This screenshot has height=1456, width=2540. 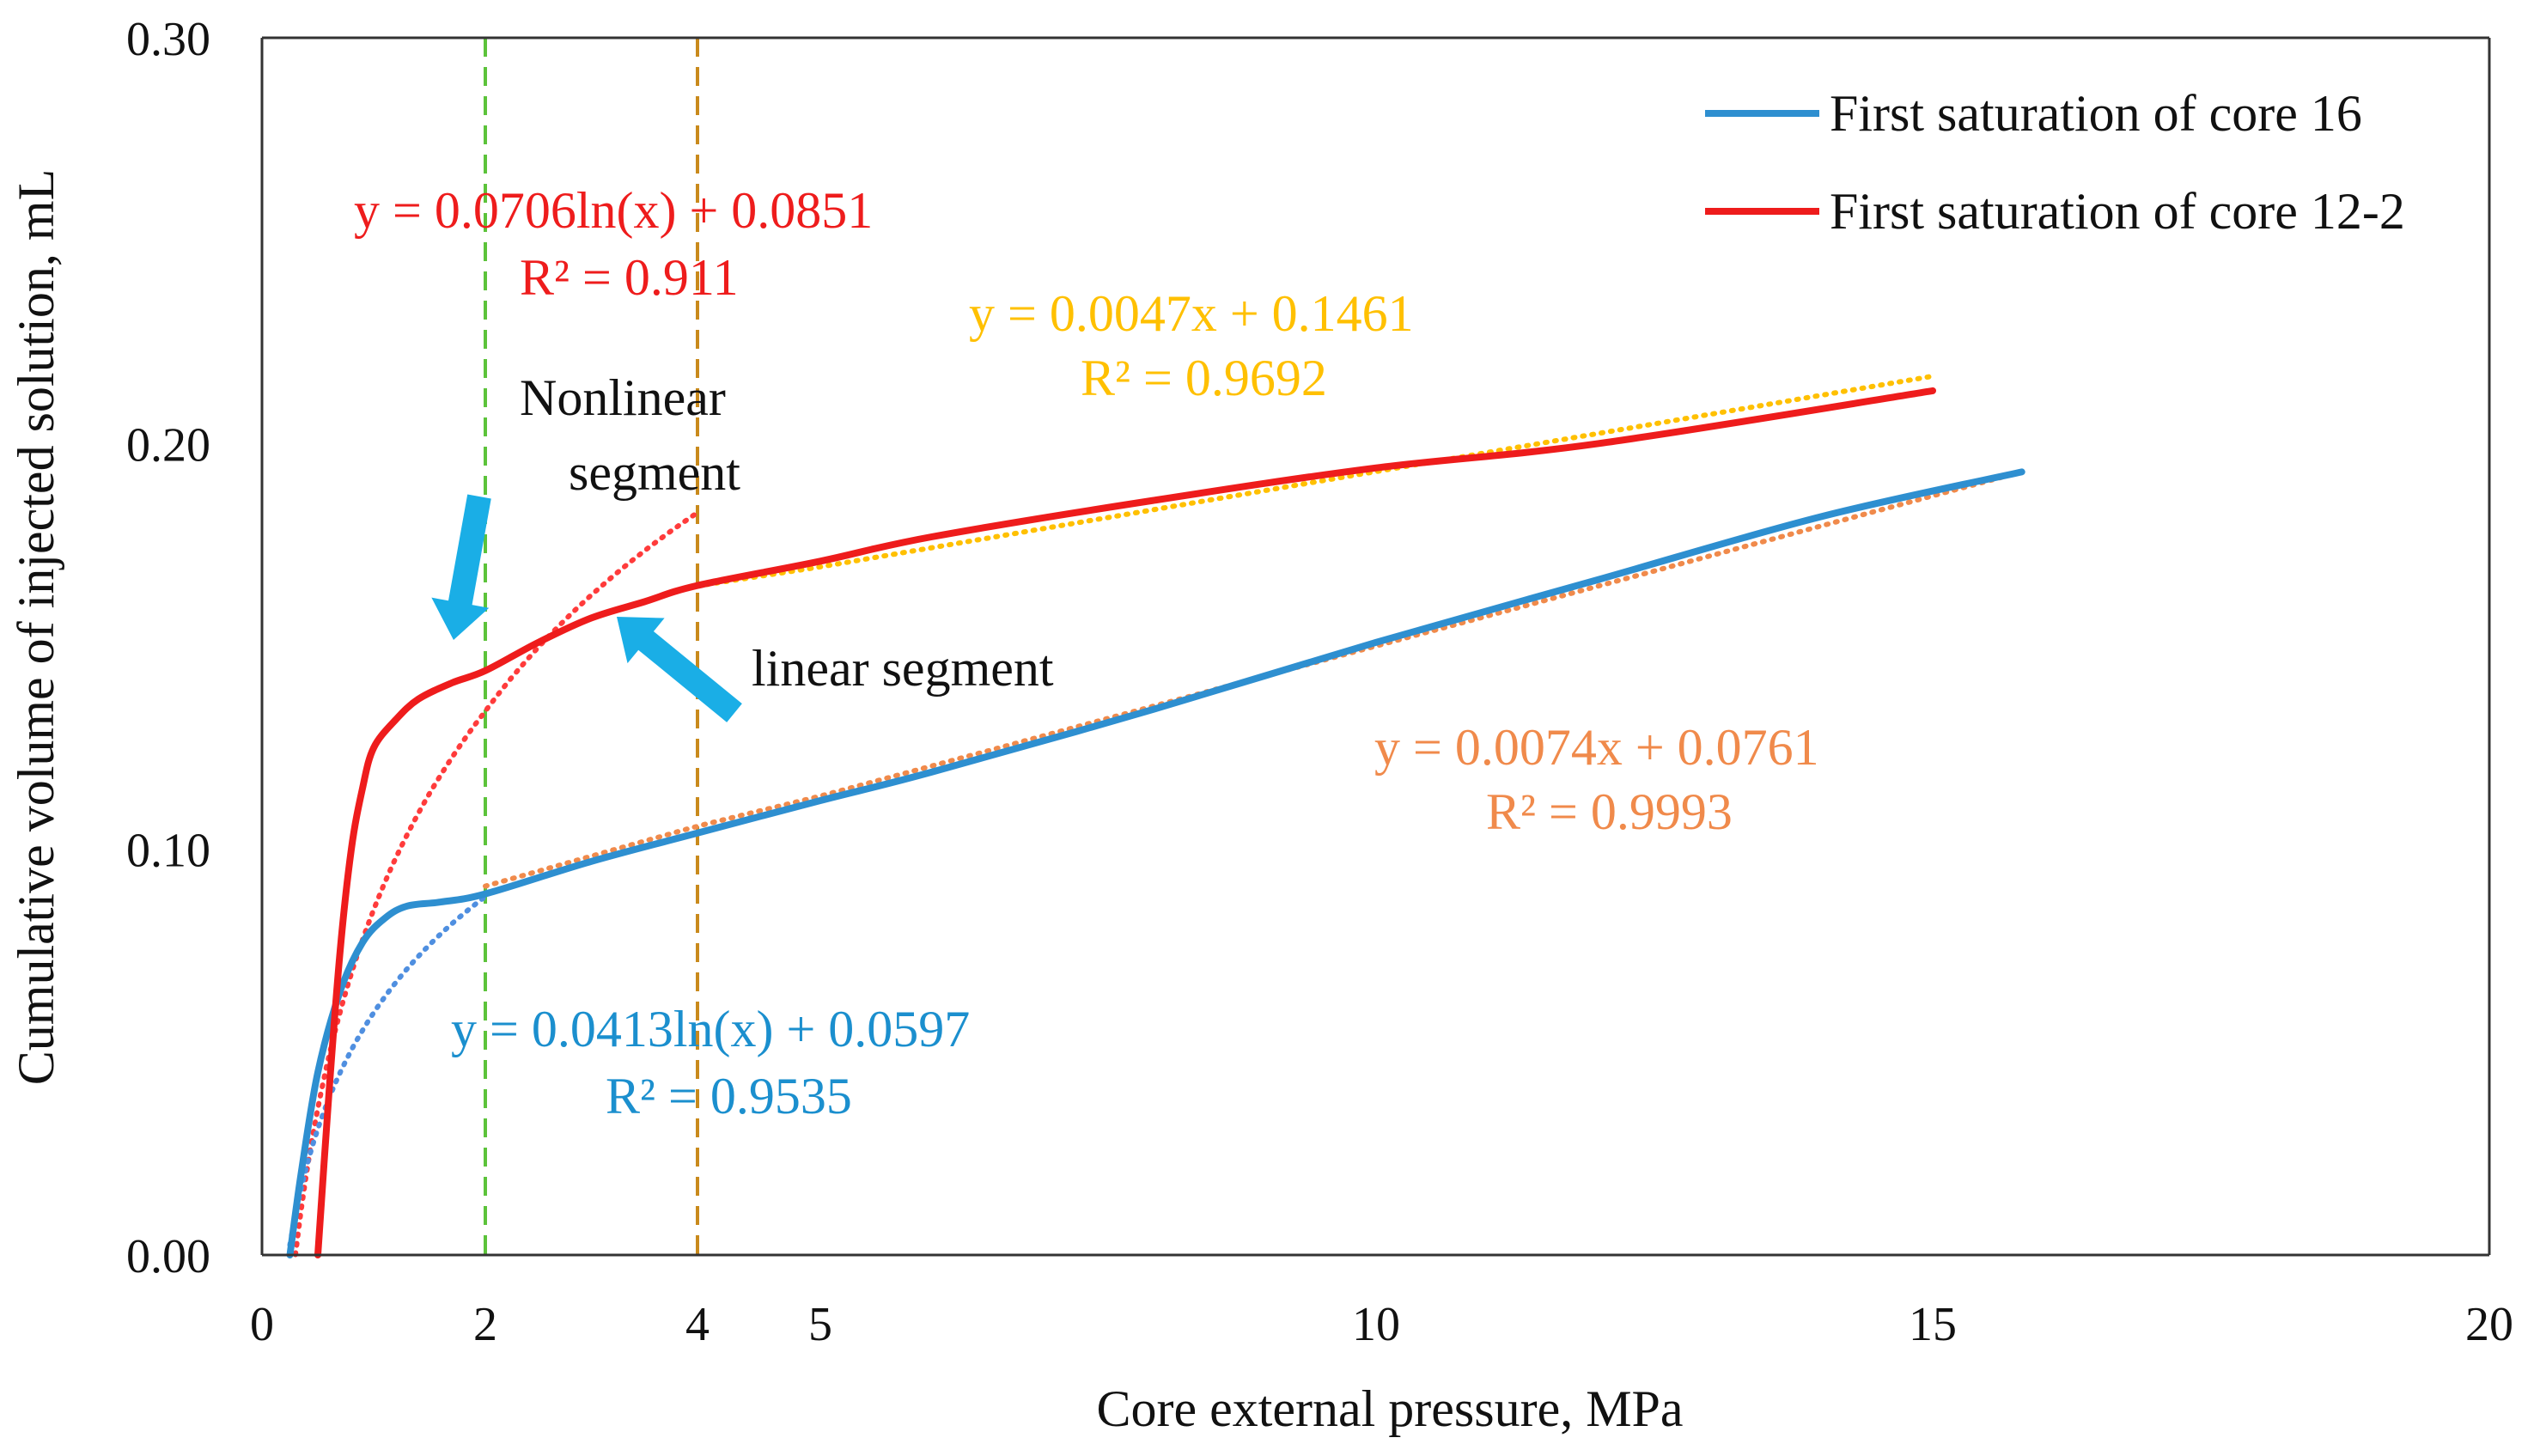 What do you see at coordinates (168, 445) in the screenshot?
I see `y-tick-label-0-20: 0.20` at bounding box center [168, 445].